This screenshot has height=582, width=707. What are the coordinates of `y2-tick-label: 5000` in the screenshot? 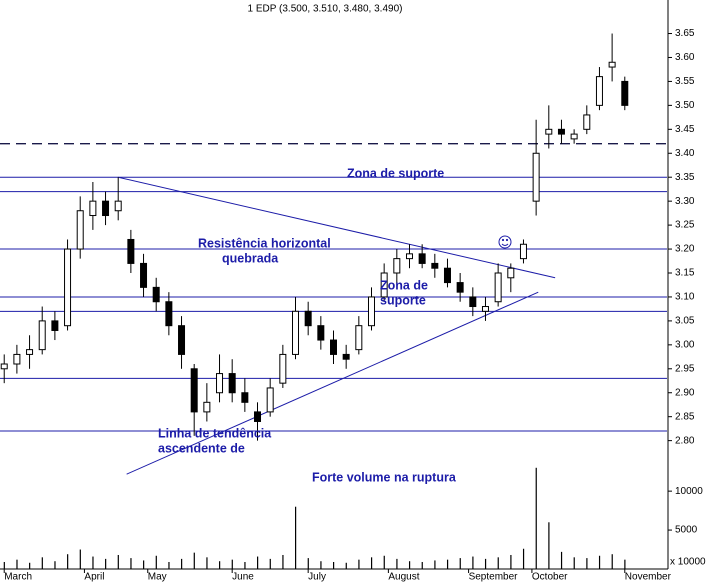 It's located at (686, 530).